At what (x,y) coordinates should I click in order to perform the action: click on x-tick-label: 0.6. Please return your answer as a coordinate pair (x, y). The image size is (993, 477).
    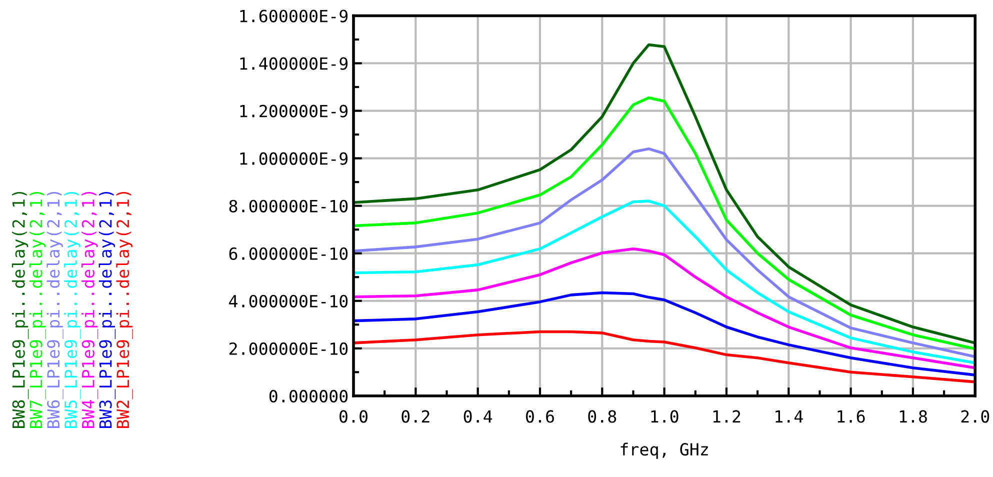
    Looking at the image, I should click on (540, 416).